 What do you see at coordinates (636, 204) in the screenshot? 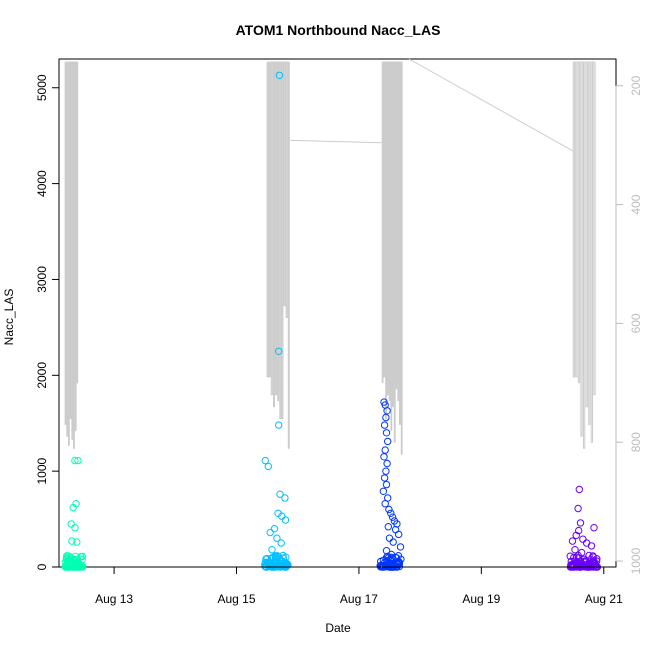
I see `y2-tick-label: 400` at bounding box center [636, 204].